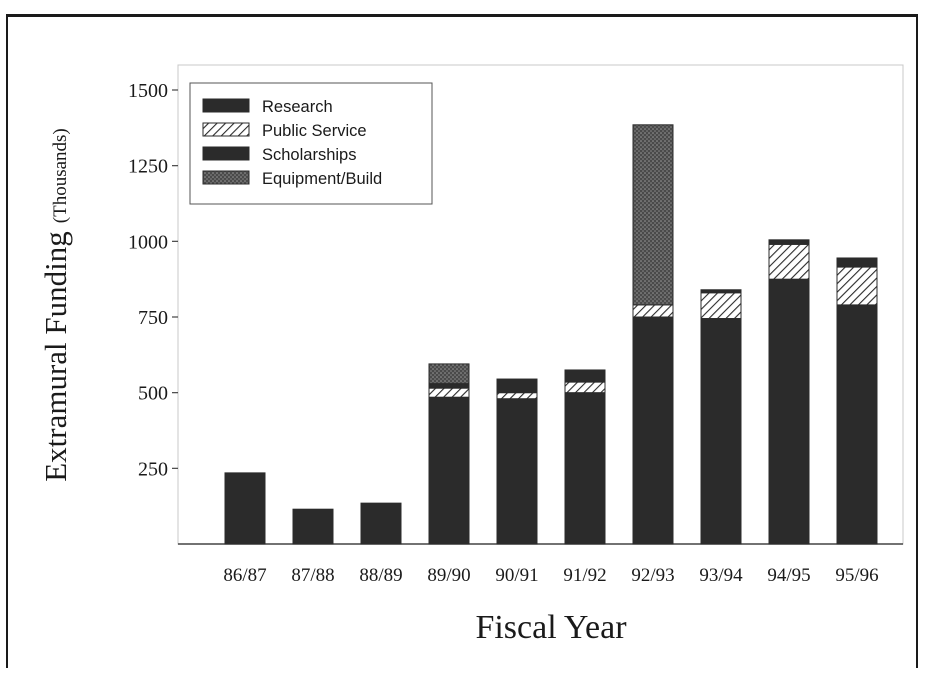 This screenshot has height=673, width=935. I want to click on legend-label: Equipment/Build, so click(322, 179).